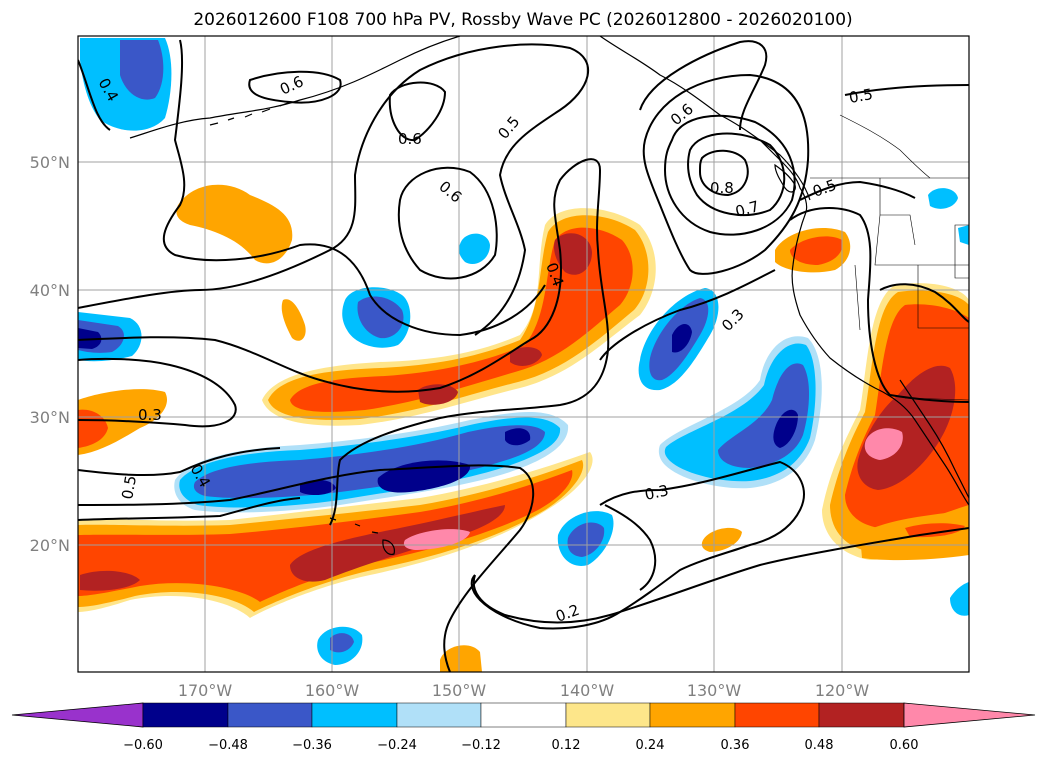 The height and width of the screenshot is (765, 1047). I want to click on contour-0.4-band, so click(189, 509).